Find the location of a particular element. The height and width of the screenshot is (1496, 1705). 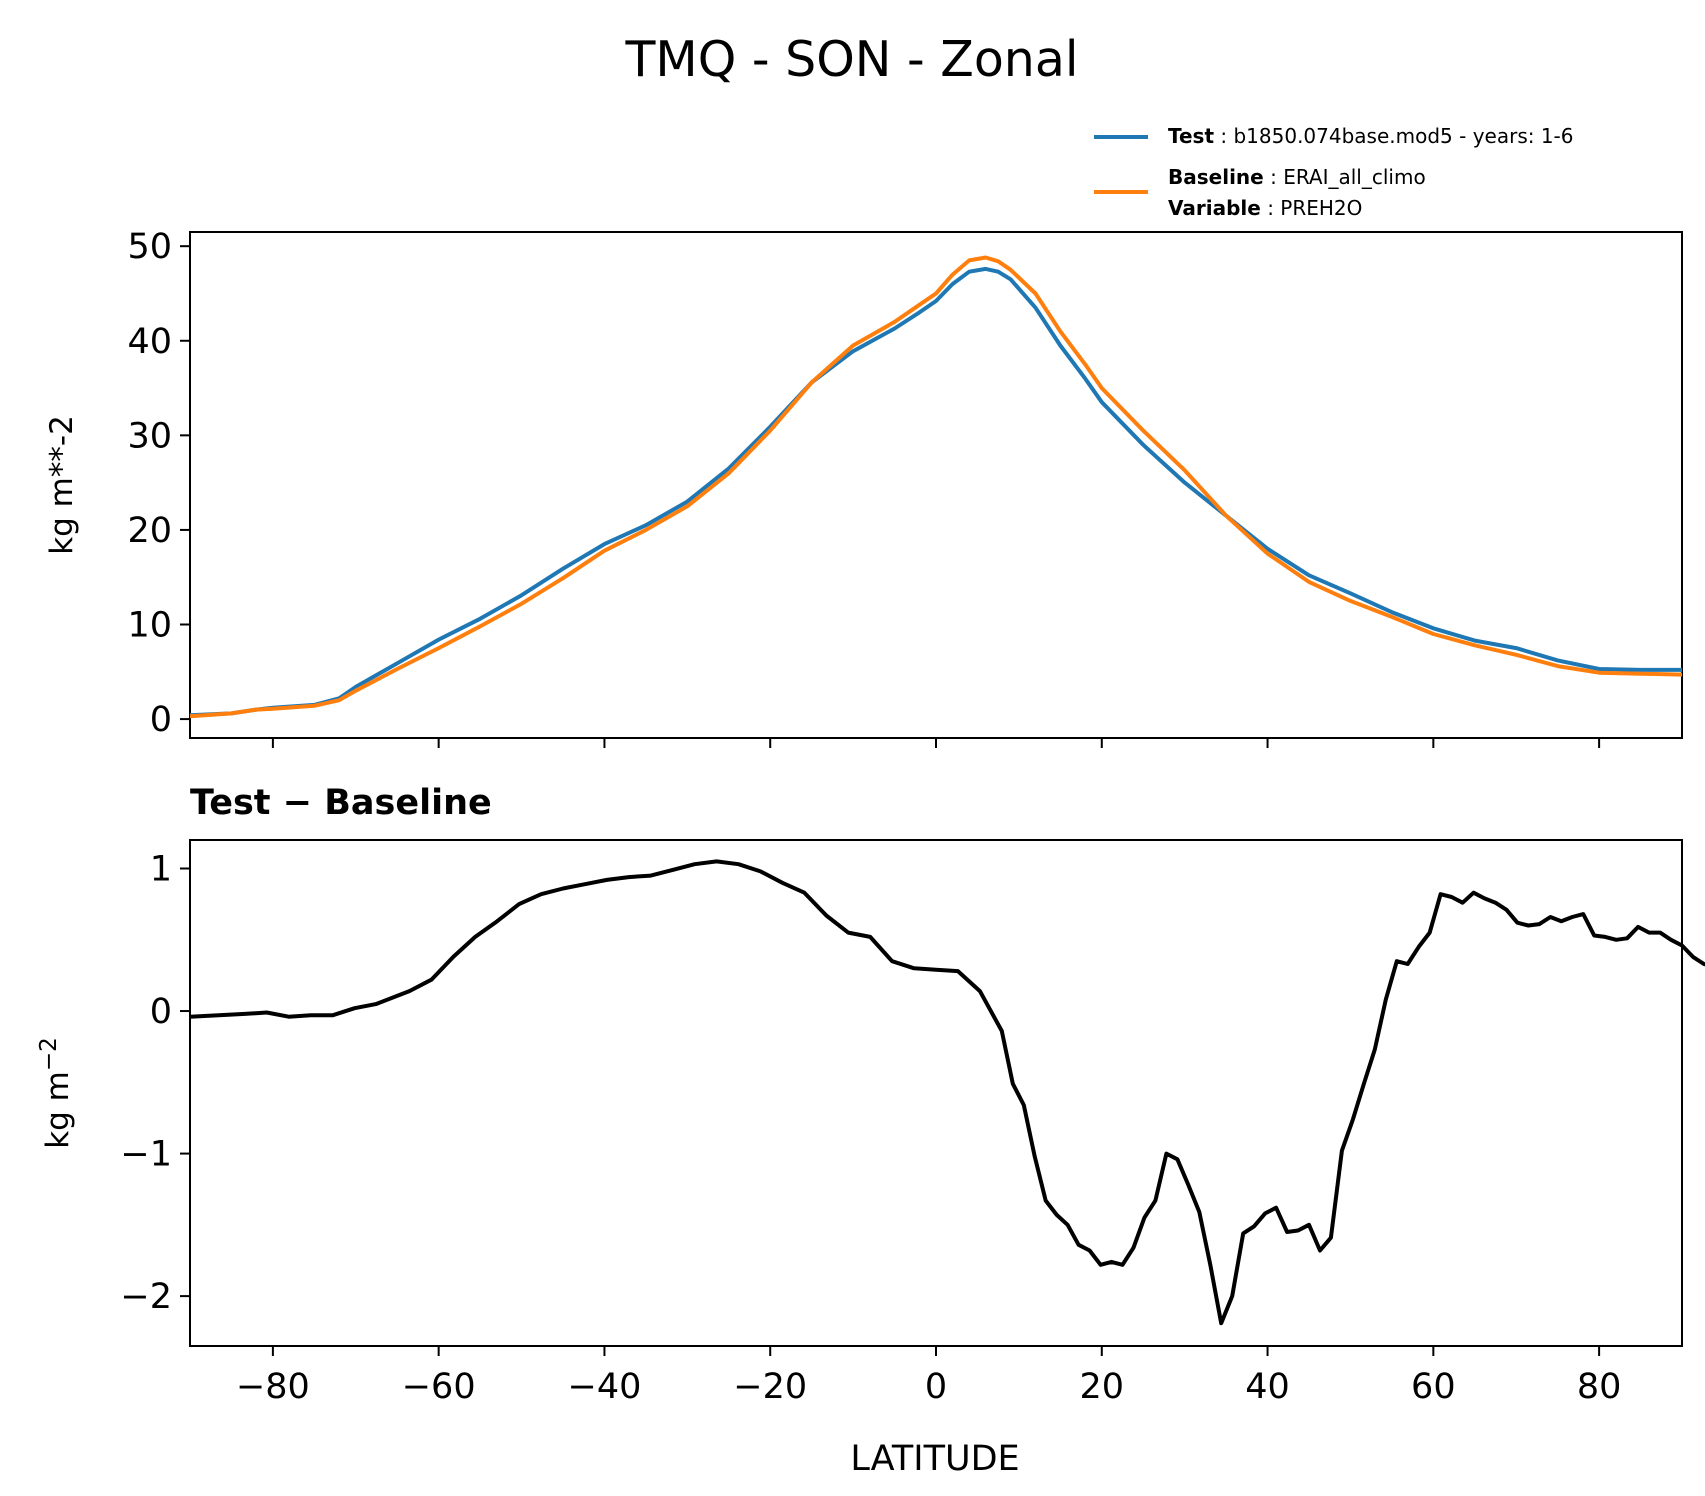

top-y-axis-label: kg m**-2 is located at coordinates (62, 485).